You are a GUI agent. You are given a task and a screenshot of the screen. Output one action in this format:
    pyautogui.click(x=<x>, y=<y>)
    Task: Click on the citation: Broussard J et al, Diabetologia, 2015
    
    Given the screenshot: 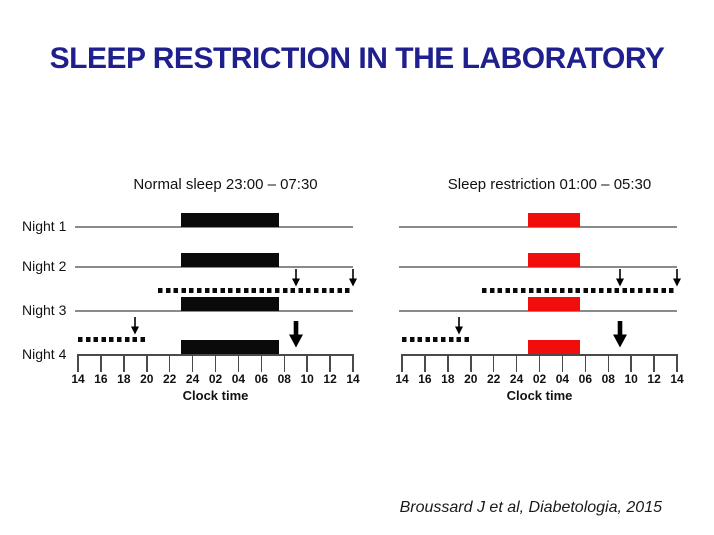 What is the action you would take?
    pyautogui.click(x=530, y=507)
    